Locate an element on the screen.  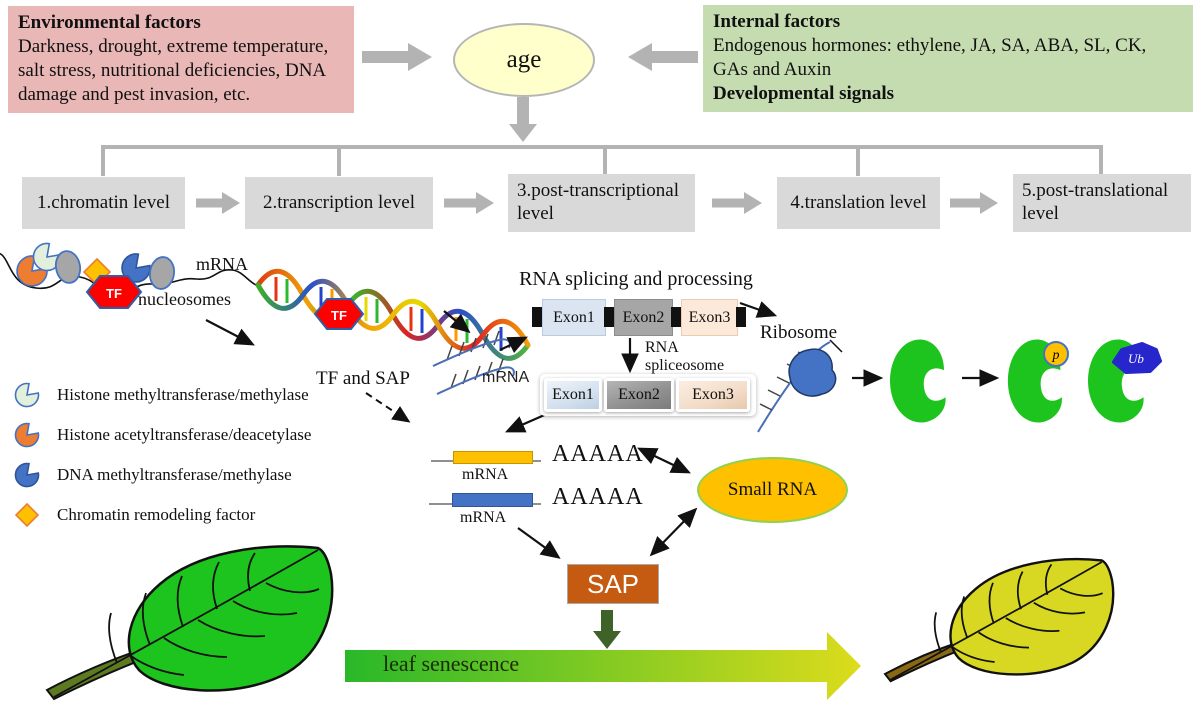
ubiquitin-label: Ub is located at coordinates (1136, 358).